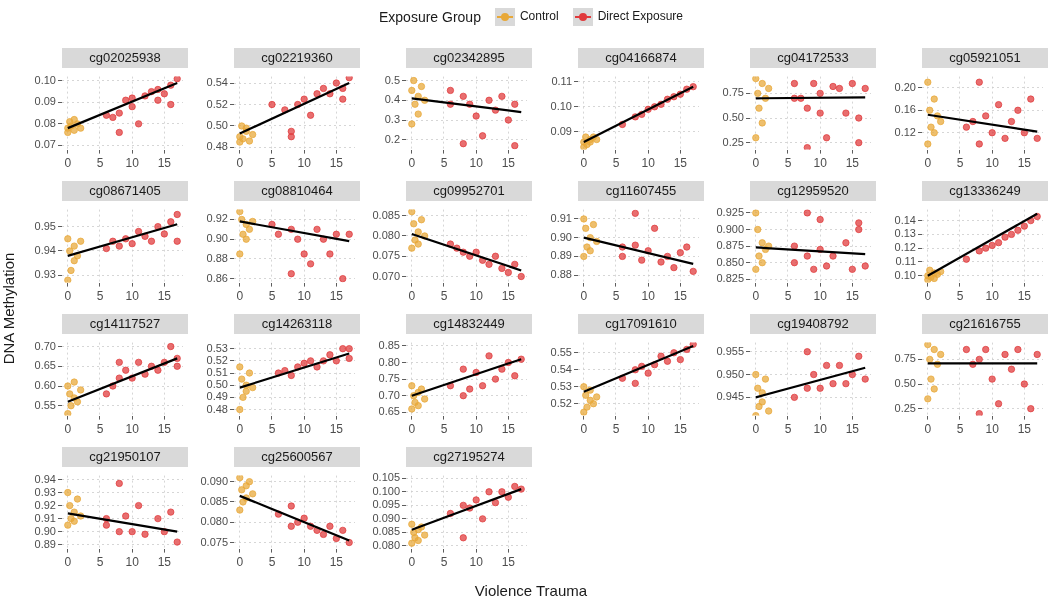 The height and width of the screenshot is (604, 1062). I want to click on y-tick-label: 0.095, so click(386, 504).